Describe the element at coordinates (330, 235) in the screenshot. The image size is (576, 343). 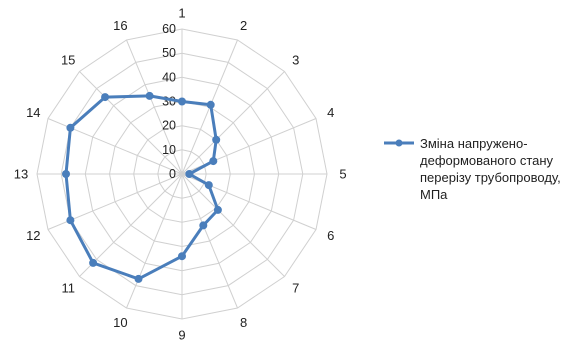
I see `category-label: 6` at that location.